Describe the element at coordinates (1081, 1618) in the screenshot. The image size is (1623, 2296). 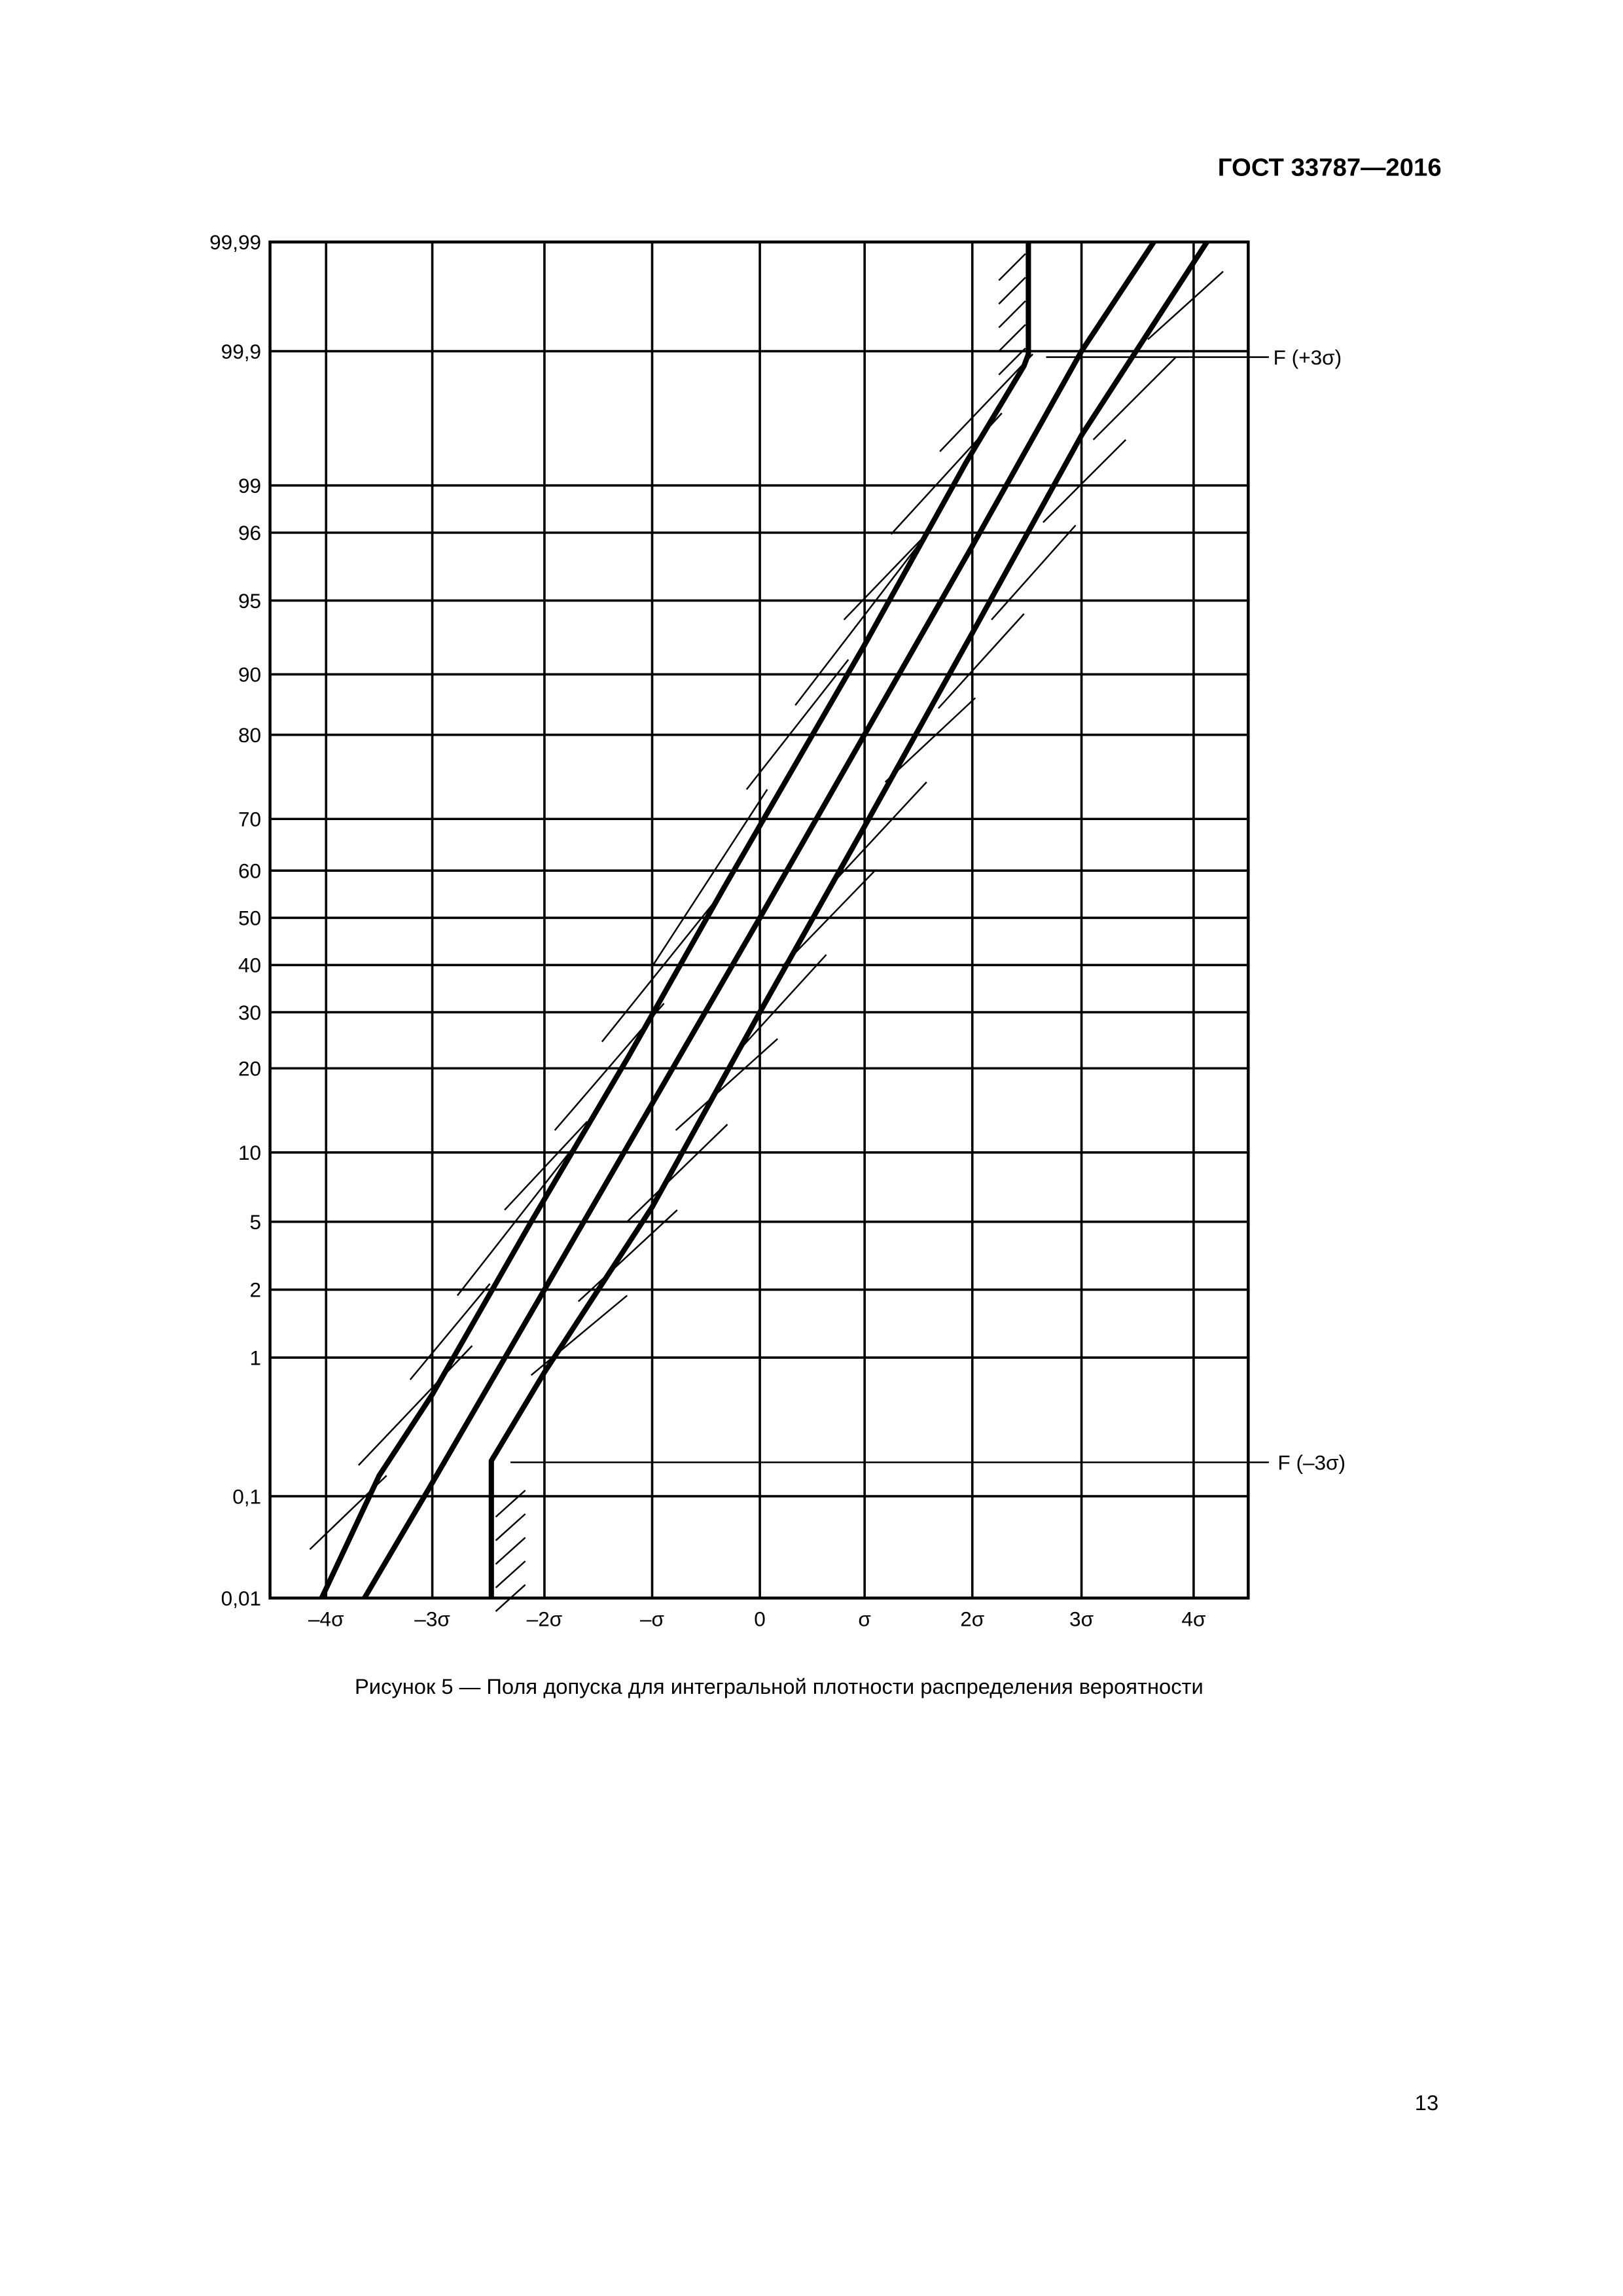
I see `x-tick-label: 3σ` at that location.